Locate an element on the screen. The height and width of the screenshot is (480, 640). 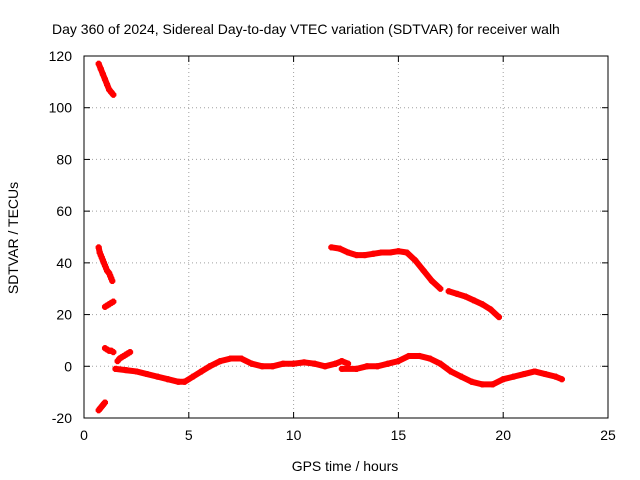
series-arc-rise is located at coordinates (124, 357).